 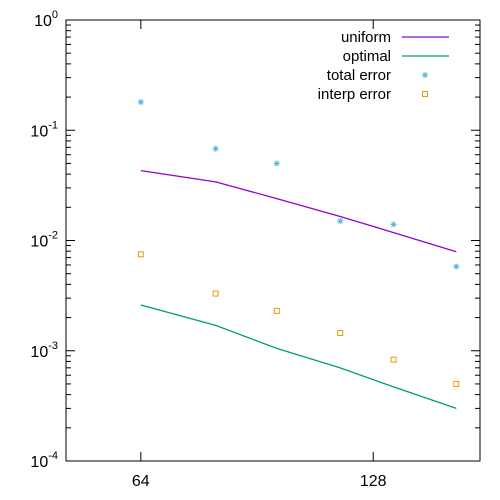 I want to click on y-tick-label: 10⁻⁴, so click(x=44, y=460).